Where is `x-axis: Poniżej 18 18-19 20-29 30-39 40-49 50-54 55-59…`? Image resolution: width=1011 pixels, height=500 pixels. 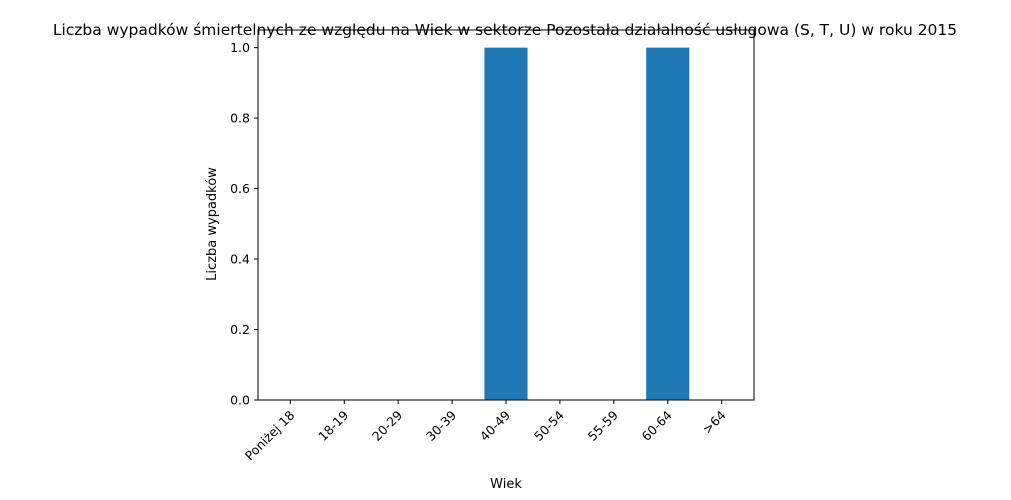 x-axis: Poniżej 18 18-19 20-29 30-39 40-49 50-54 55-59… is located at coordinates (485, 431).